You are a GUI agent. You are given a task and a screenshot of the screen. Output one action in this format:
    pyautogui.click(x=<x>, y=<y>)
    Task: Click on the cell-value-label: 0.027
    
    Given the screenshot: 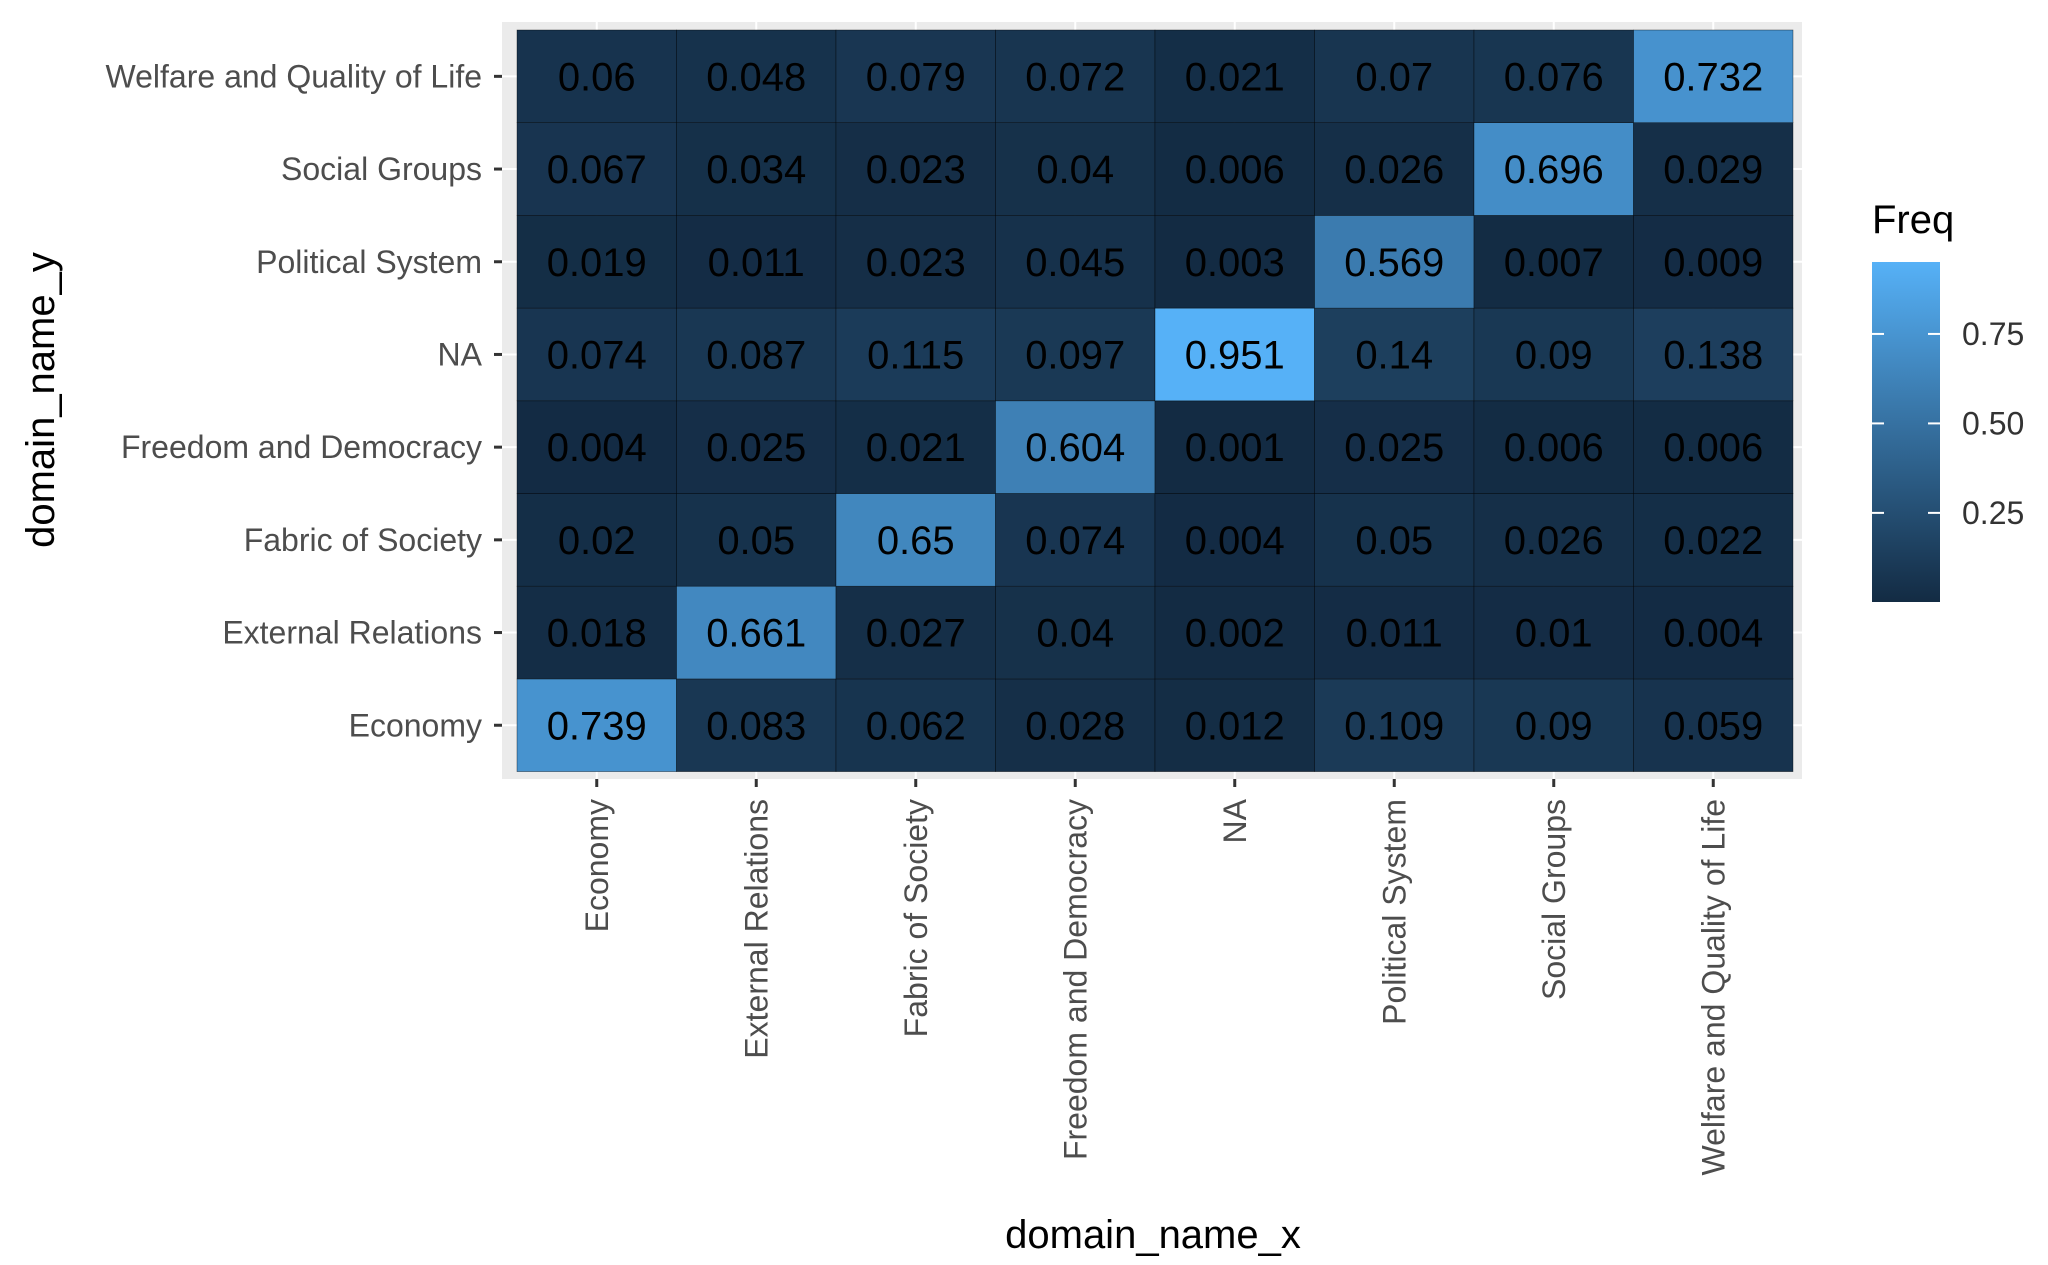 What is the action you would take?
    pyautogui.click(x=916, y=634)
    